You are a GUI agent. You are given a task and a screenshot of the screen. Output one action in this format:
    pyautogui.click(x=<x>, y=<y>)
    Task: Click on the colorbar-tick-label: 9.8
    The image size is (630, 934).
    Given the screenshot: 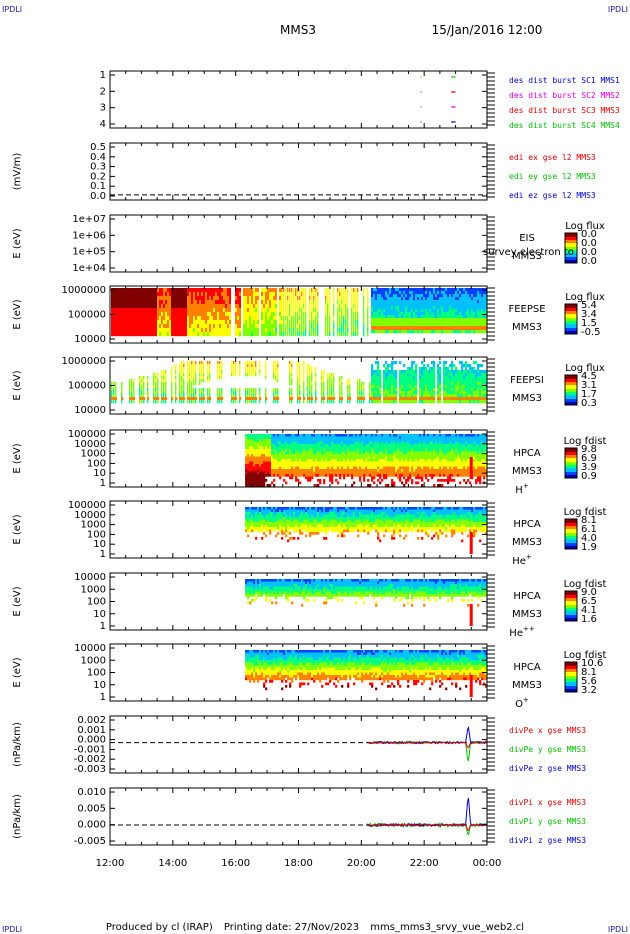 What is the action you would take?
    pyautogui.click(x=589, y=449)
    